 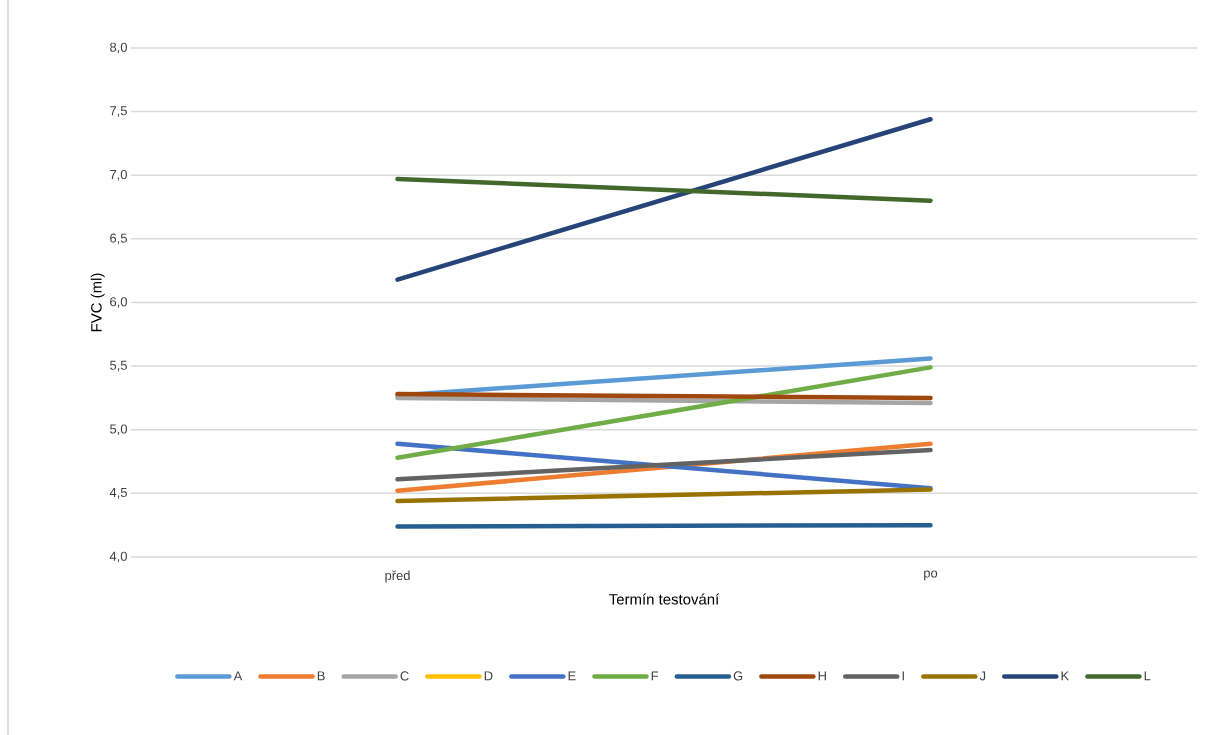 I want to click on x-tick-label: po, so click(x=931, y=575).